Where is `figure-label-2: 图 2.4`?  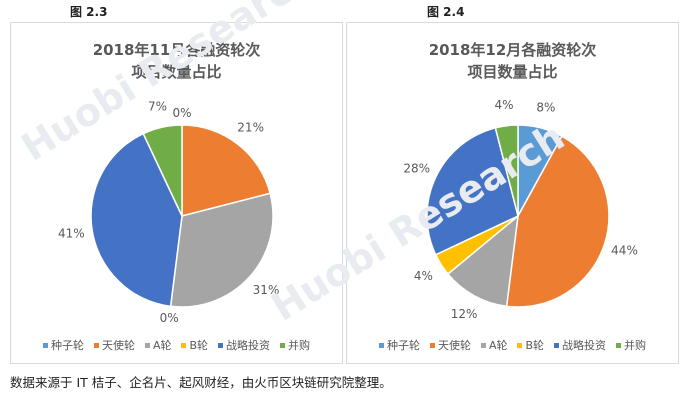 figure-label-2: 图 2.4 is located at coordinates (446, 12).